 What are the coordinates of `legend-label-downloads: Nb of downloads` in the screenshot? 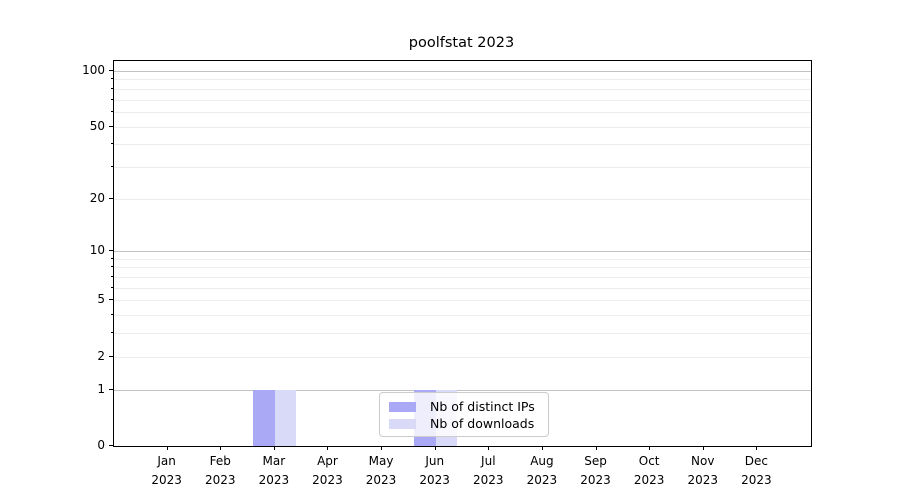 It's located at (482, 423).